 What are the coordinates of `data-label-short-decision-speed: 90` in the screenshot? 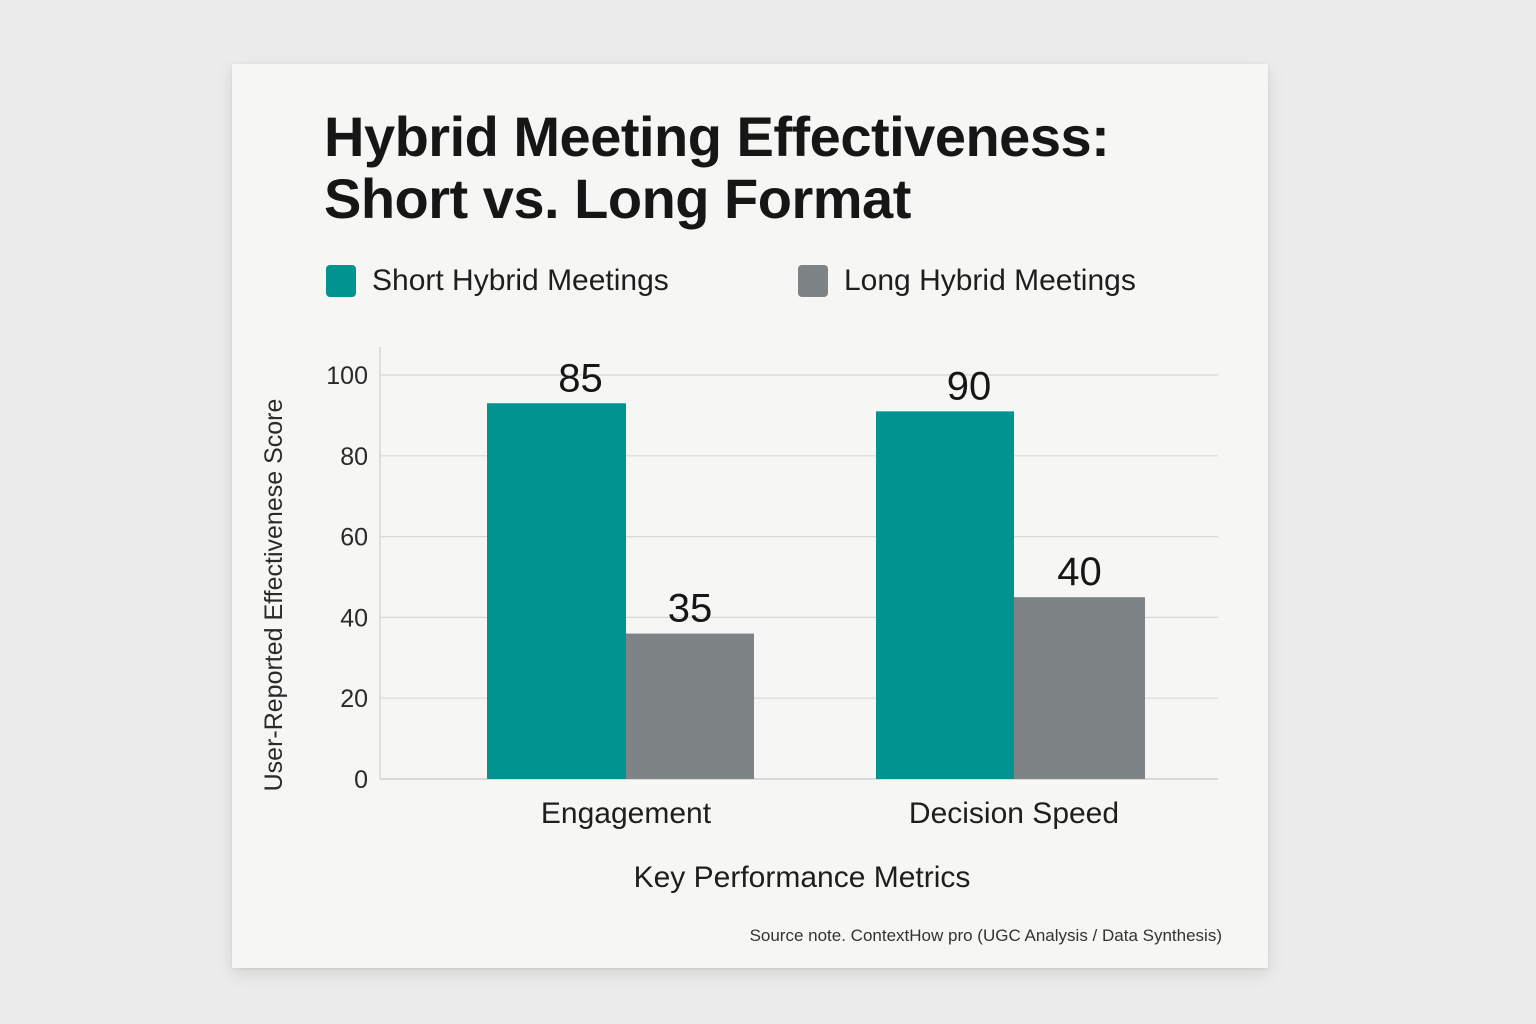 It's located at (969, 386).